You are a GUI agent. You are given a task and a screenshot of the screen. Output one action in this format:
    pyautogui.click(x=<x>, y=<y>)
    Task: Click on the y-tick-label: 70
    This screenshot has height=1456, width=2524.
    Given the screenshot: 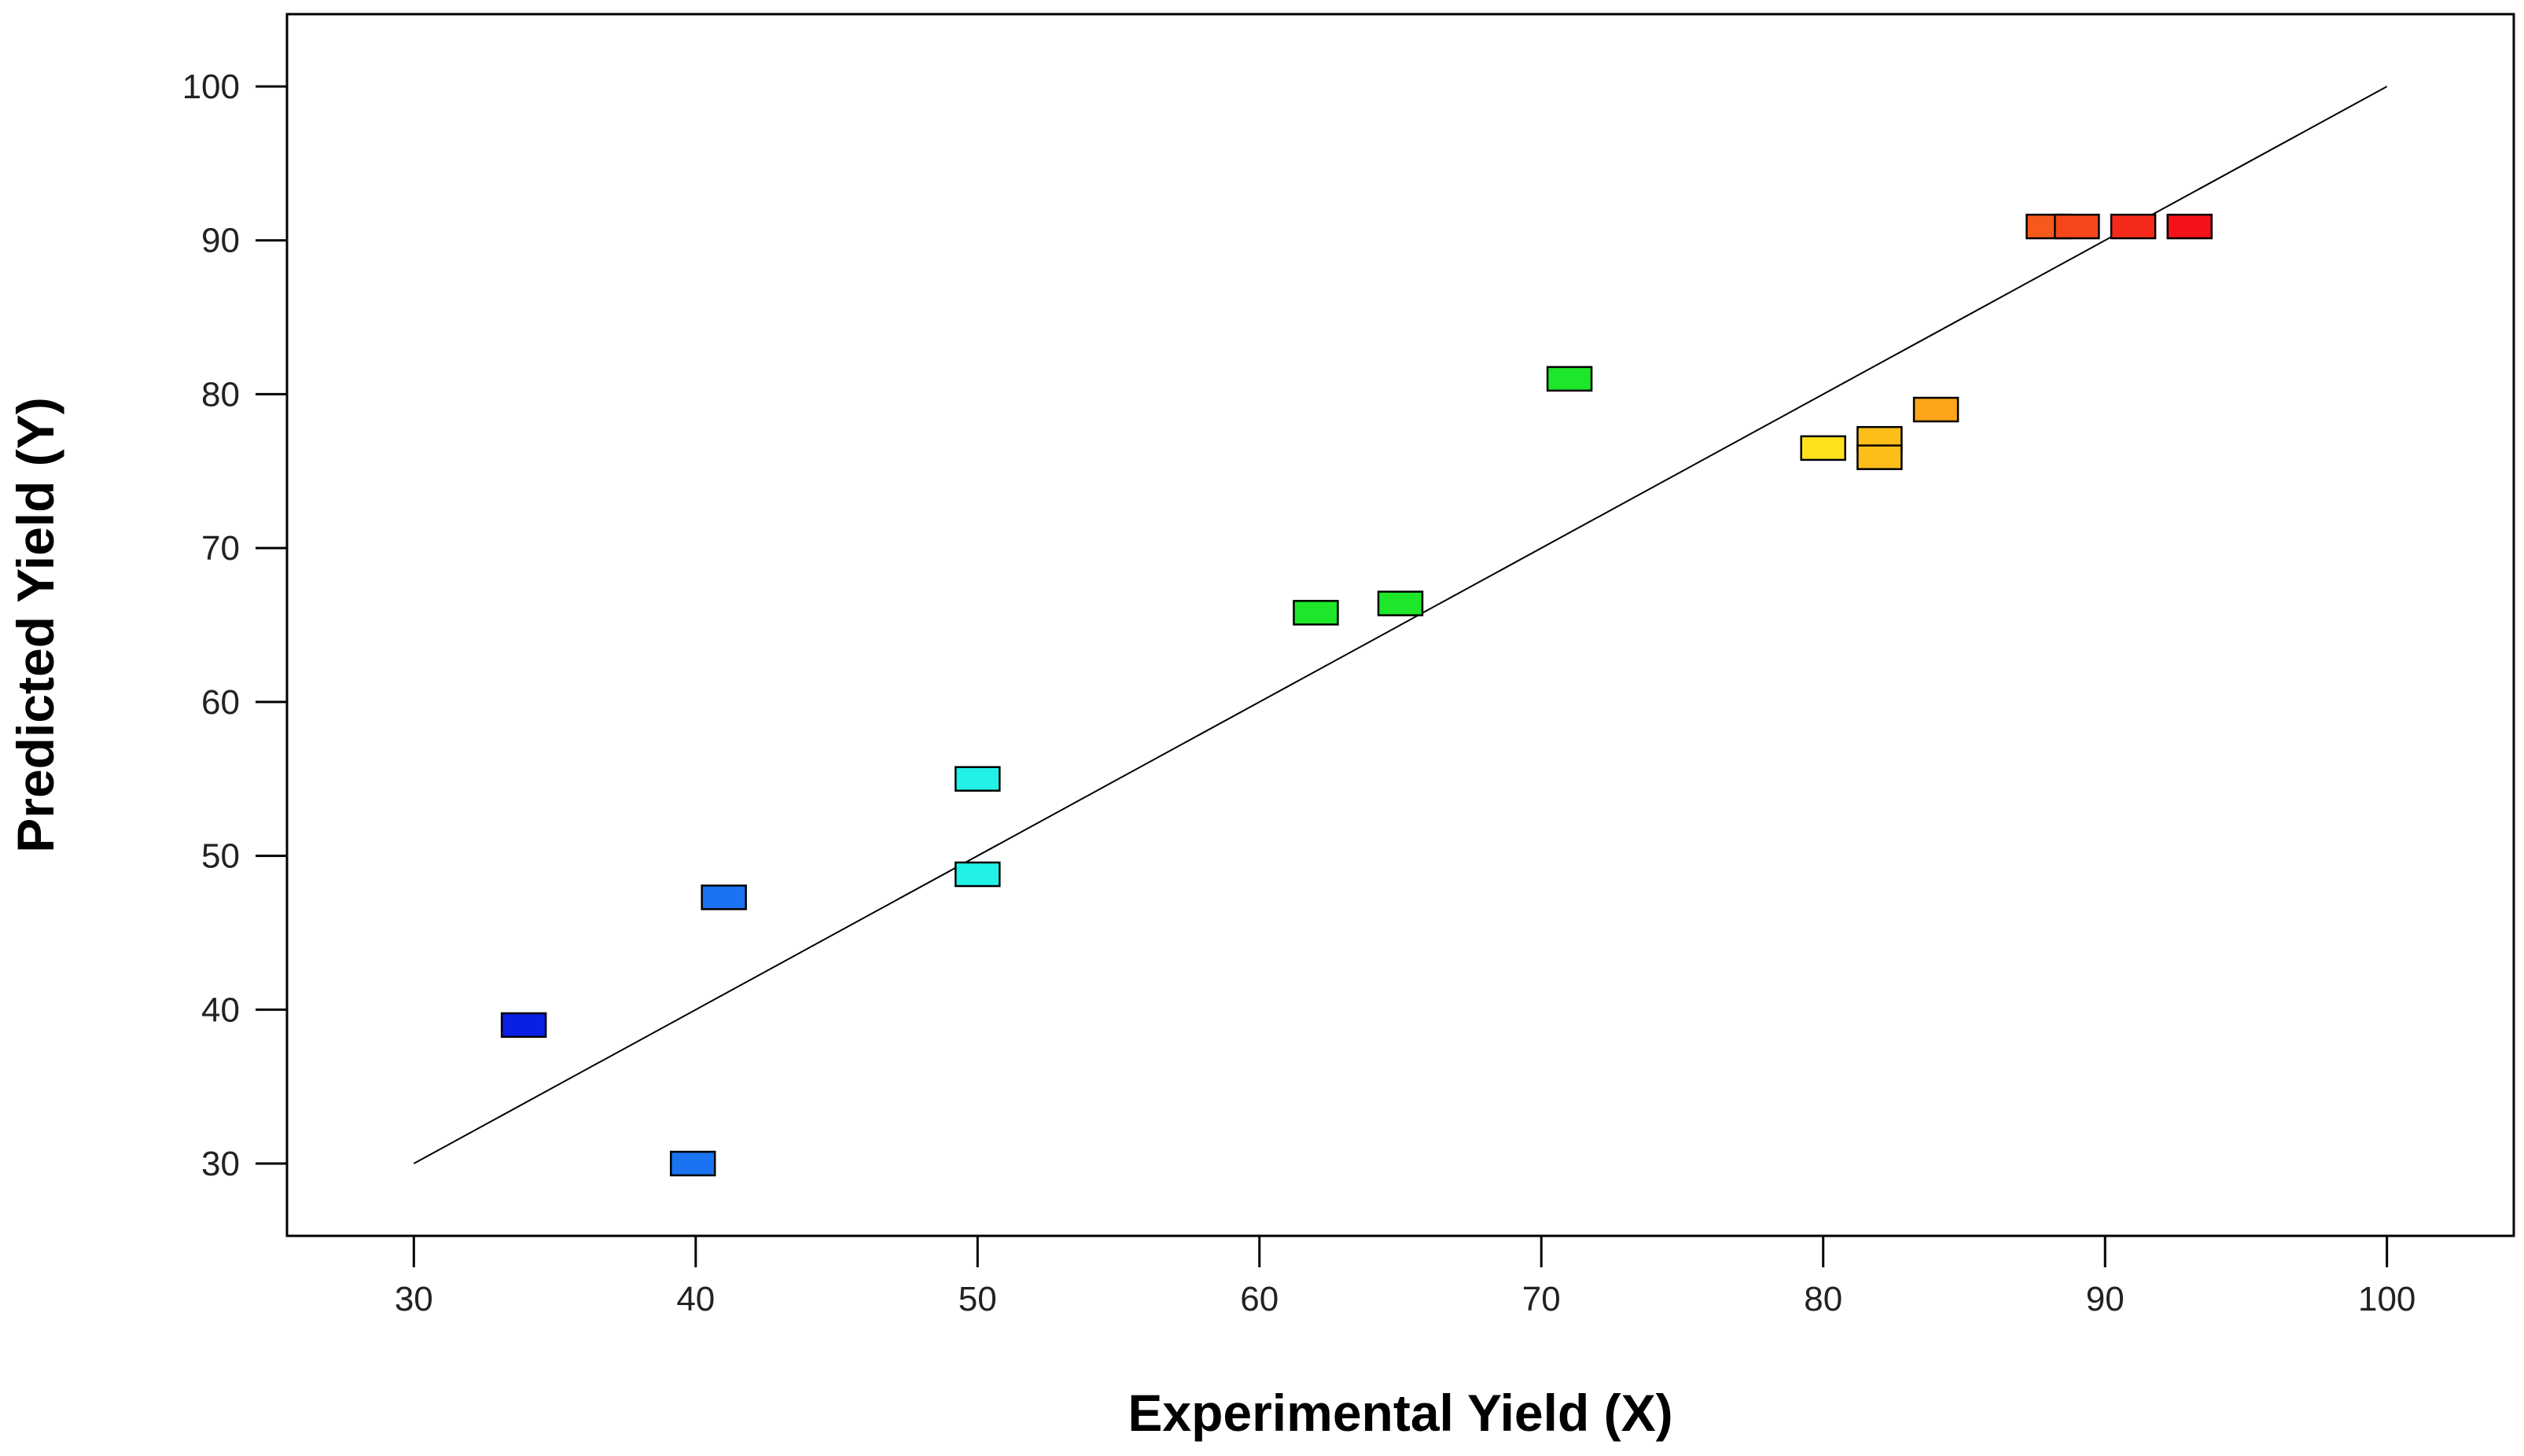 What is the action you would take?
    pyautogui.click(x=220, y=548)
    